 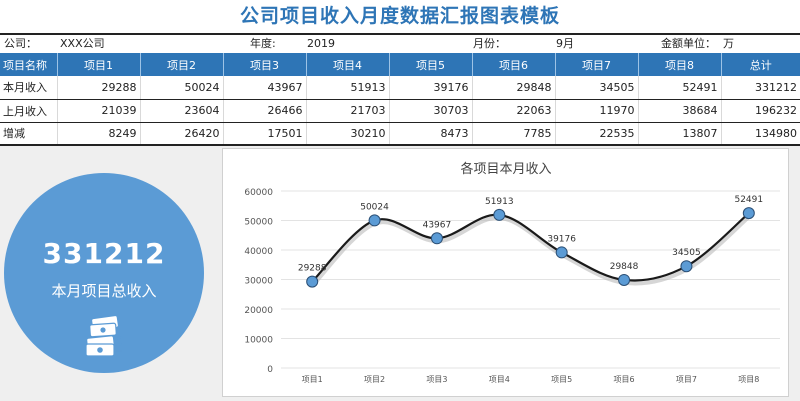 I want to click on year-label: 年度:, so click(x=263, y=43).